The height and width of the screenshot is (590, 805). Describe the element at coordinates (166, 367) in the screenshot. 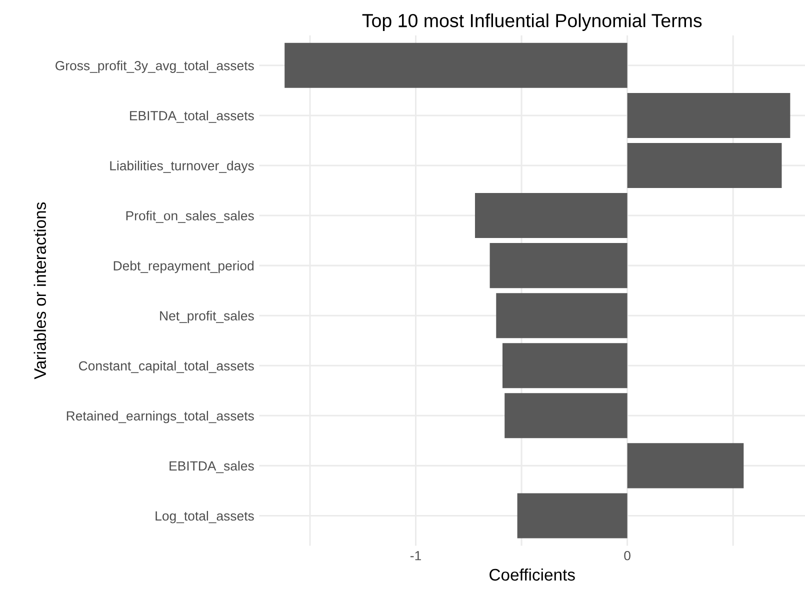

I see `y-tick-label: Constant_capital_total_assets` at that location.